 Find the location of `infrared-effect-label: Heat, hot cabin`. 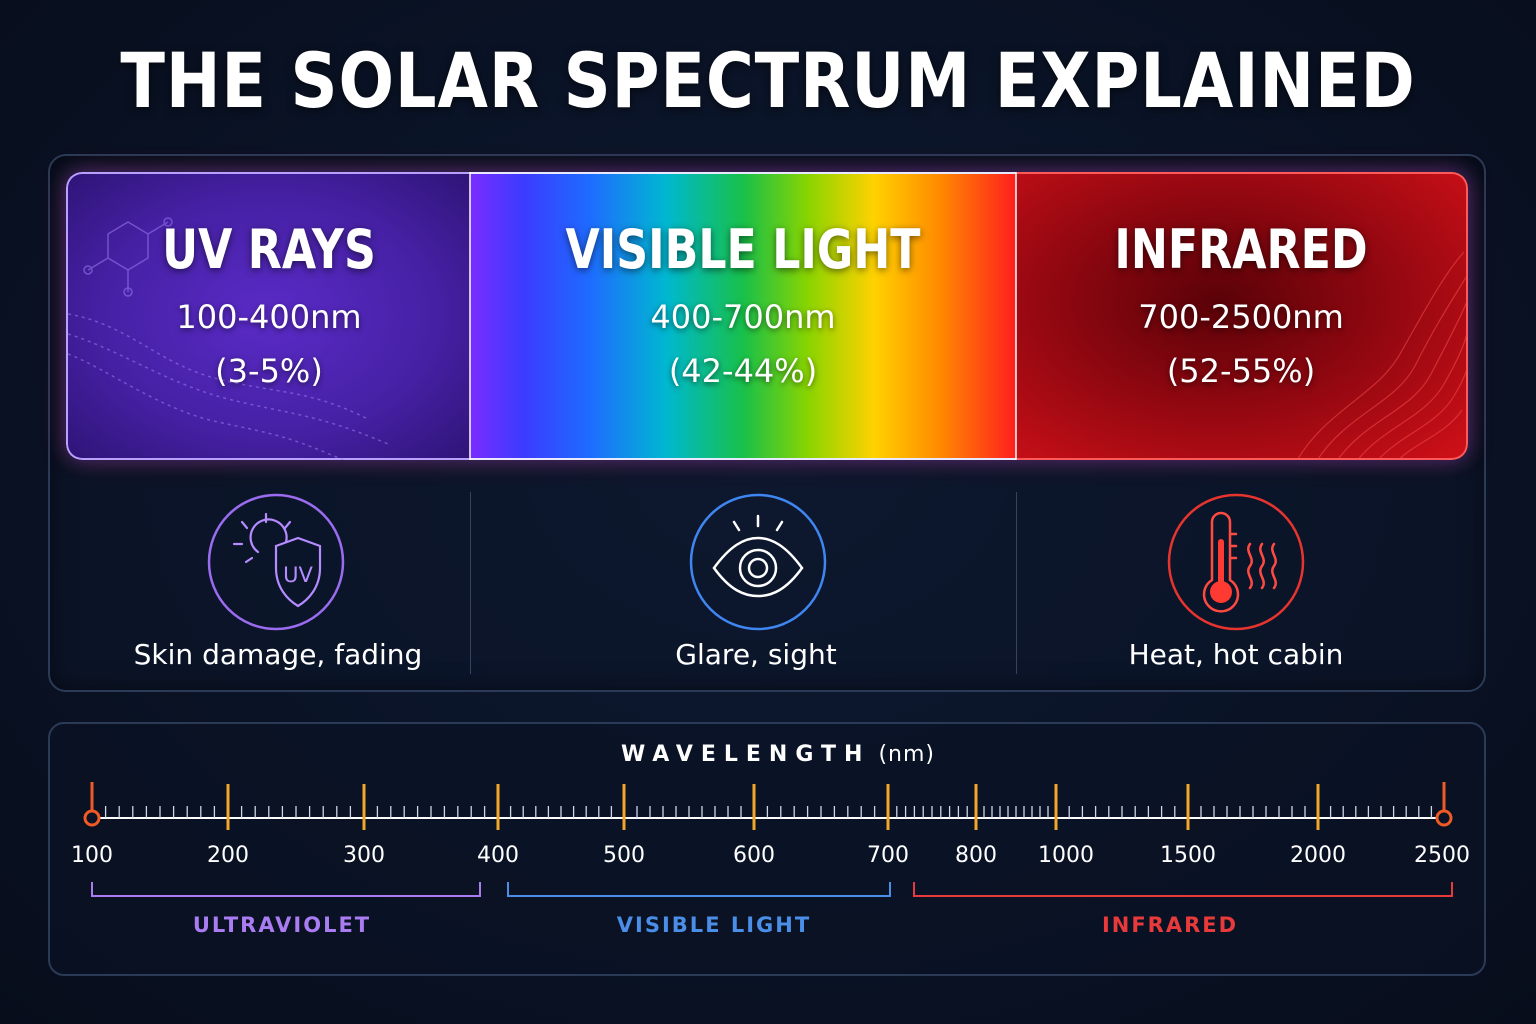

infrared-effect-label: Heat, hot cabin is located at coordinates (1236, 654).